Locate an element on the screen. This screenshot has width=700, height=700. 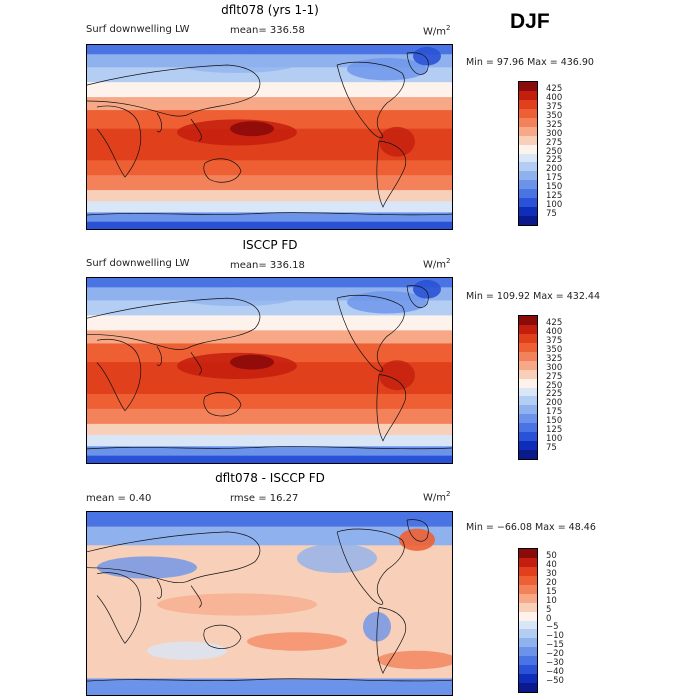
colorbar-tick-label: 40 is located at coordinates (551, 564).